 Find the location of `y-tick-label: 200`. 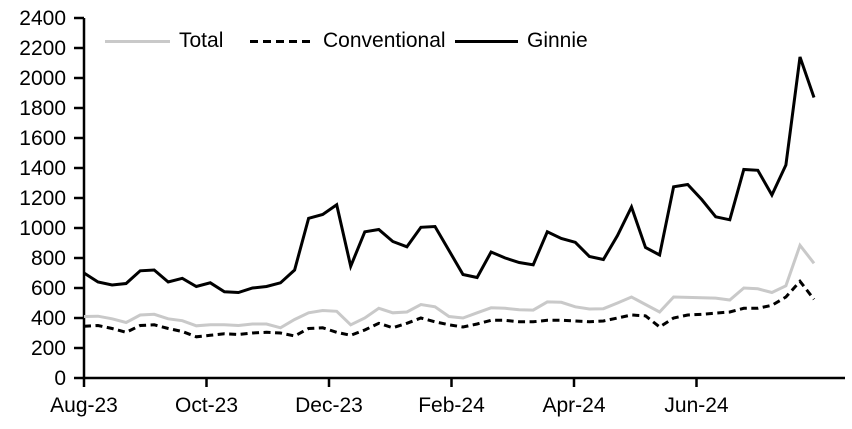

y-tick-label: 200 is located at coordinates (48, 348).